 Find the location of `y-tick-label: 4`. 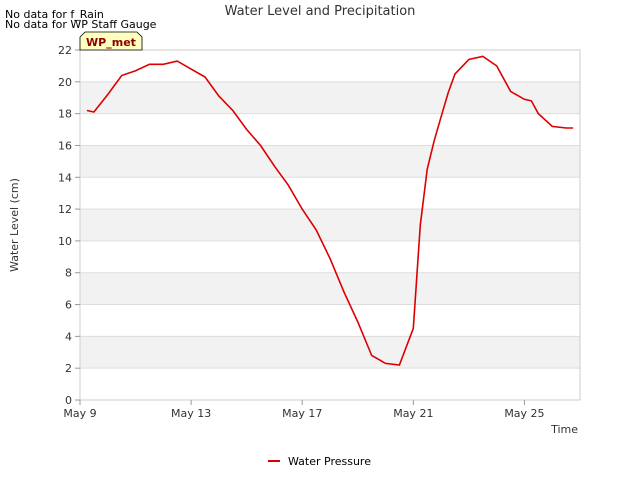

y-tick-label: 4 is located at coordinates (68, 336).